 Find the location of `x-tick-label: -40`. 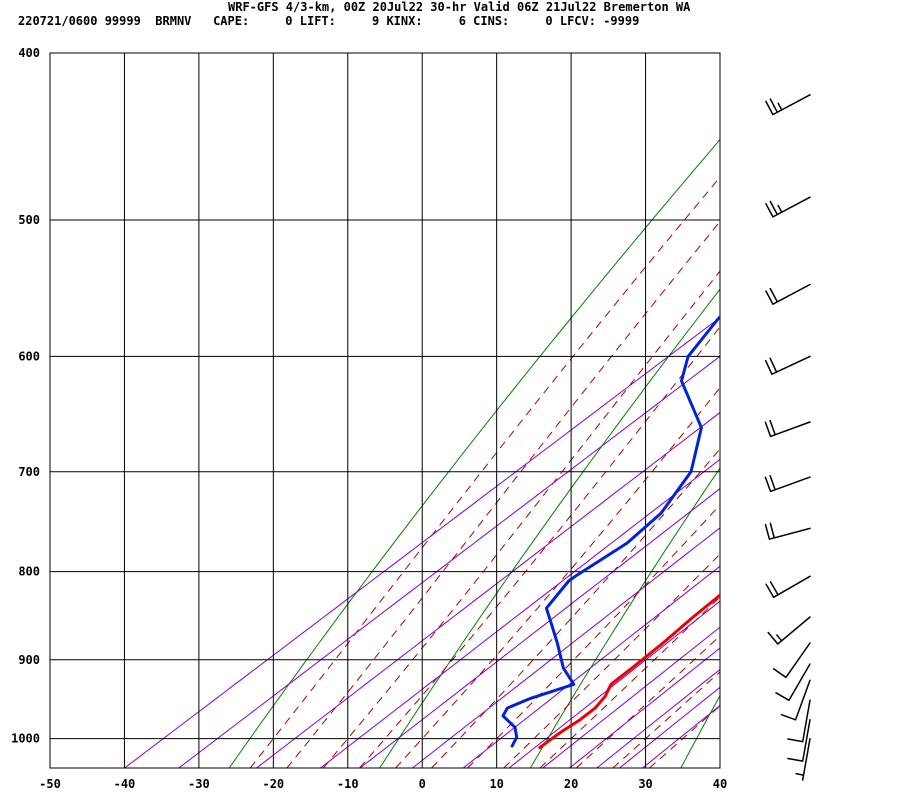

x-tick-label: -40 is located at coordinates (125, 784).